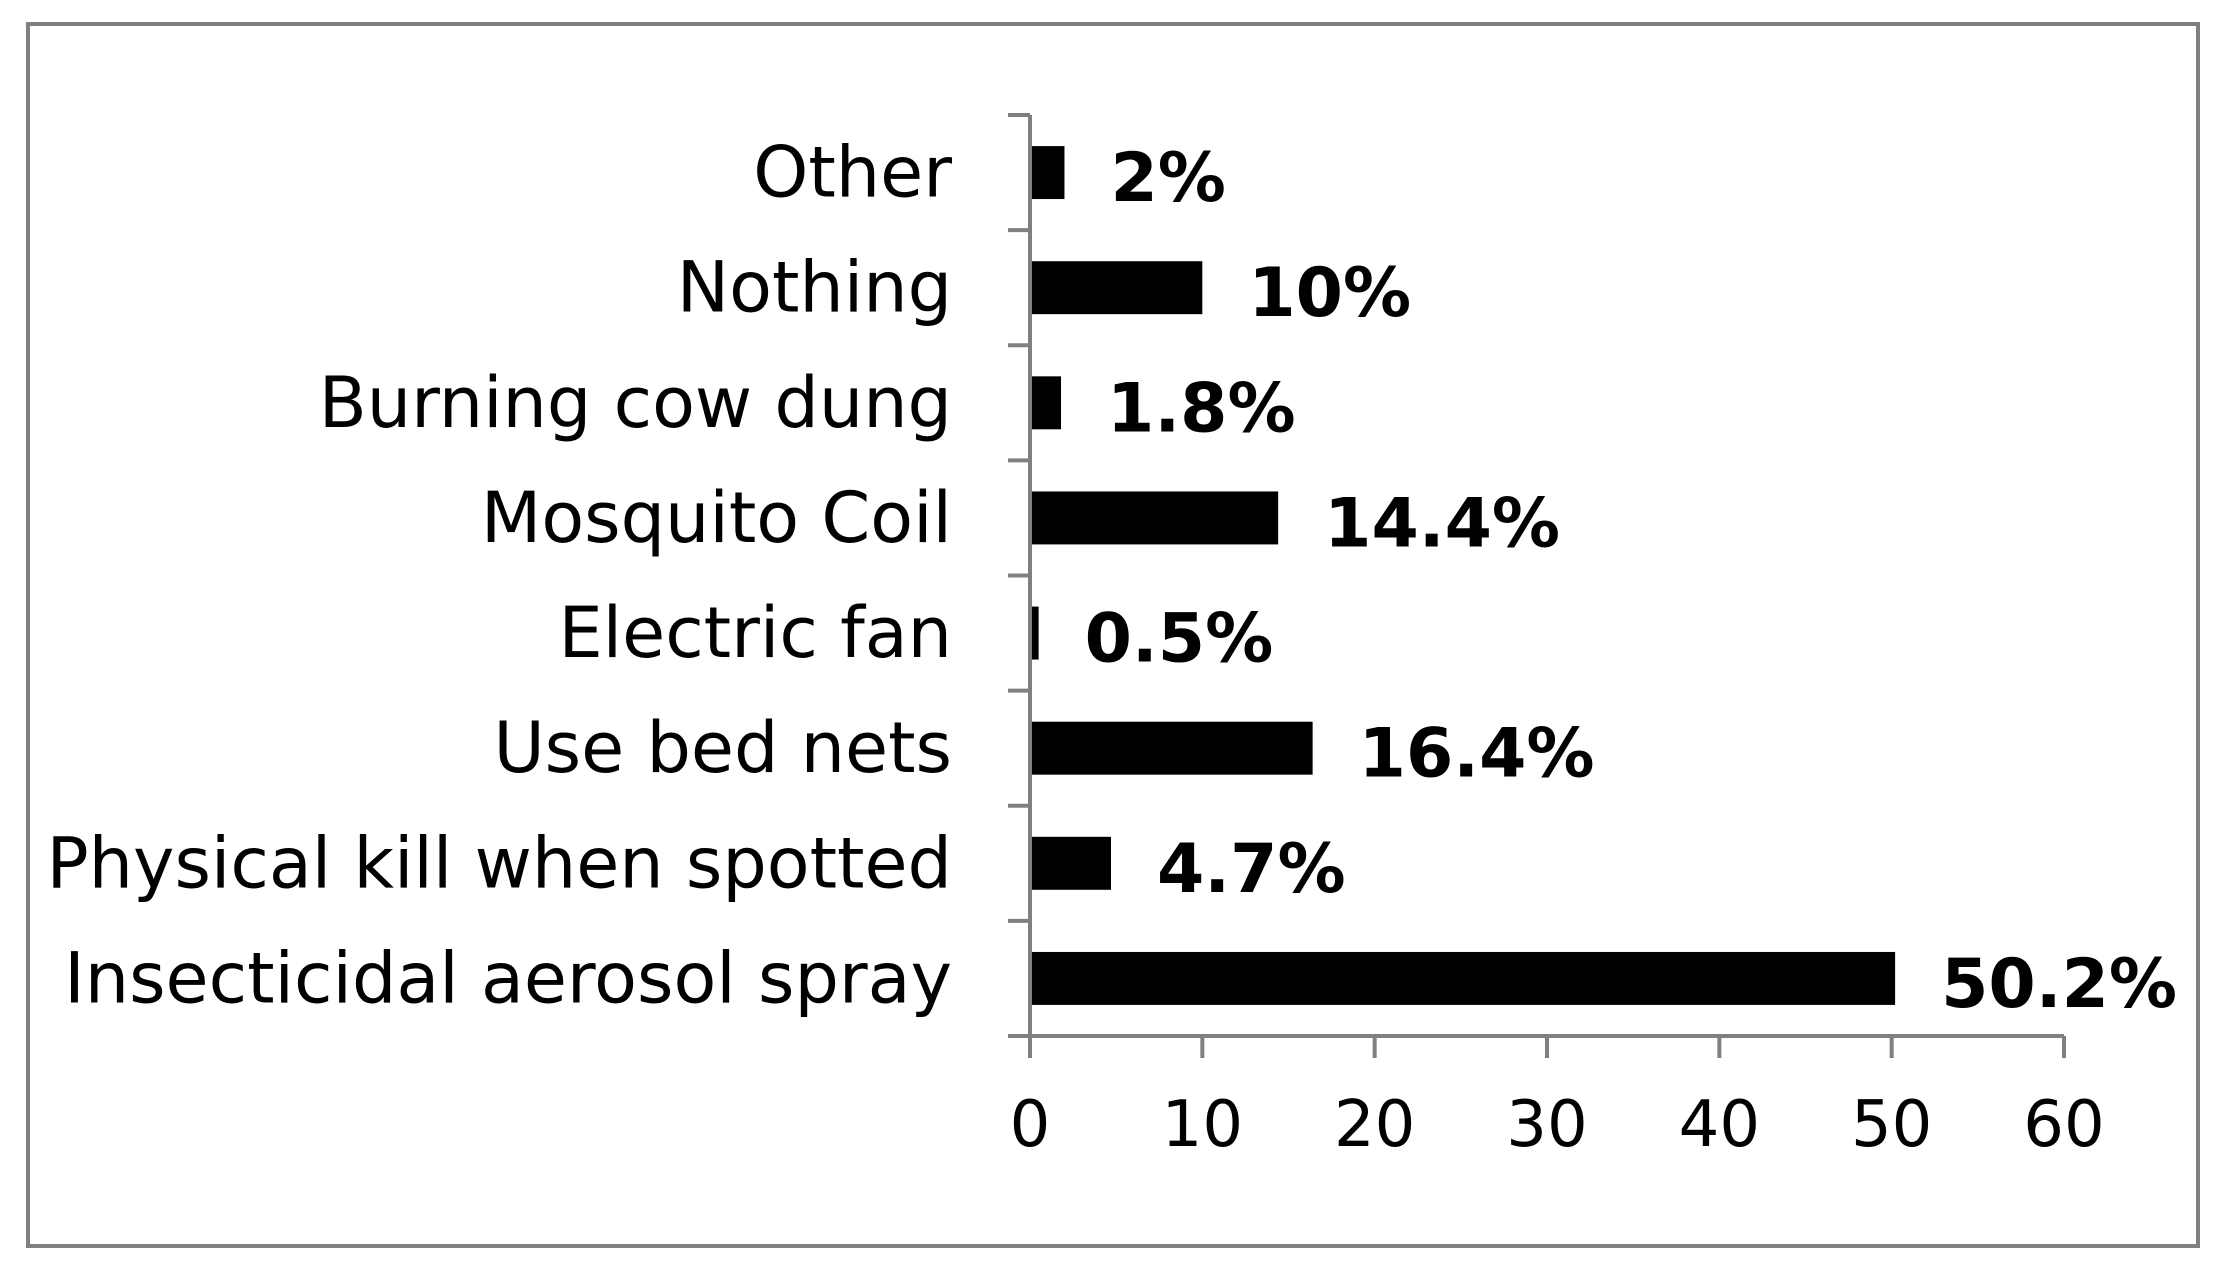 The image size is (2226, 1281). Describe the element at coordinates (755, 633) in the screenshot. I see `category-label-3: Electric fan` at that location.